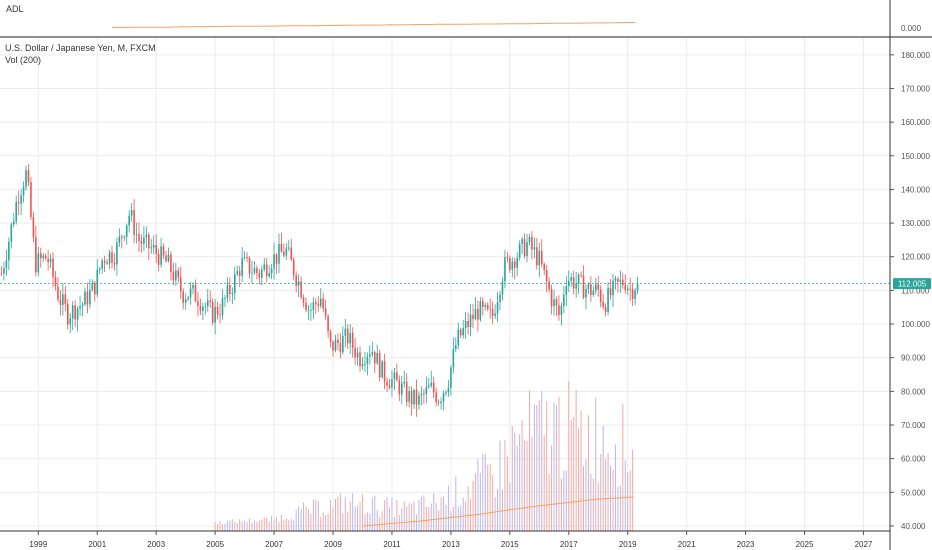 This screenshot has height=550, width=932. What do you see at coordinates (913, 526) in the screenshot?
I see `y-tick-label: 40.000` at bounding box center [913, 526].